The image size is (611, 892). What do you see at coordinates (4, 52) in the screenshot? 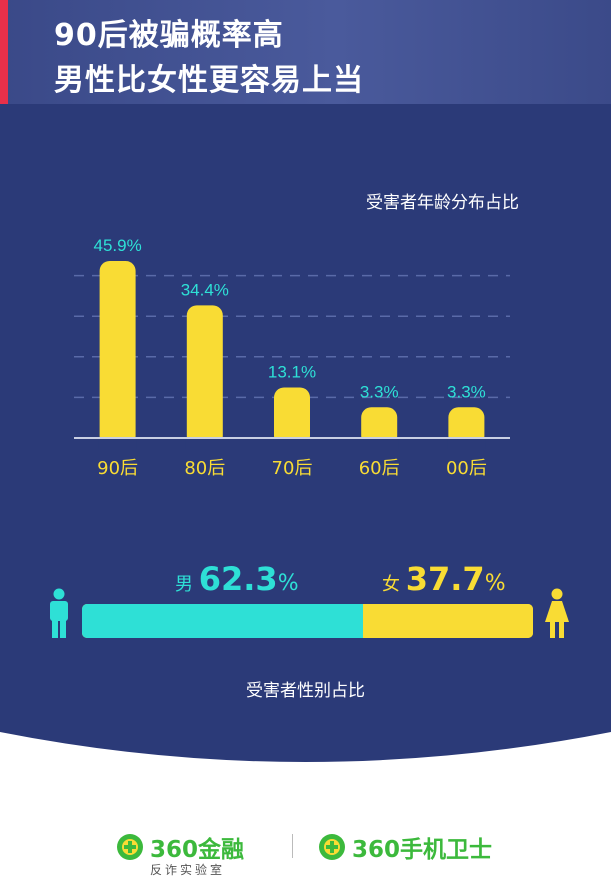
I see `header-accent-bar` at bounding box center [4, 52].